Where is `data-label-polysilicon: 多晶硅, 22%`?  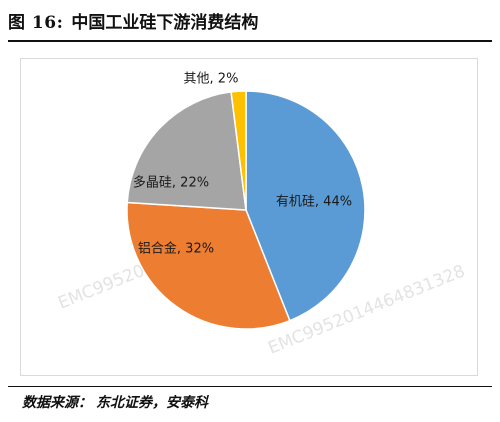
data-label-polysilicon: 多晶硅, 22% is located at coordinates (171, 183).